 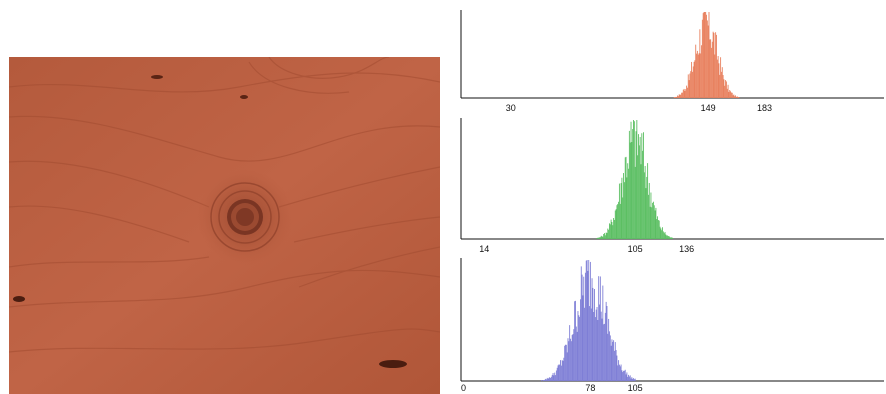 What do you see at coordinates (686, 249) in the screenshot?
I see `x-tick-label: 136` at bounding box center [686, 249].